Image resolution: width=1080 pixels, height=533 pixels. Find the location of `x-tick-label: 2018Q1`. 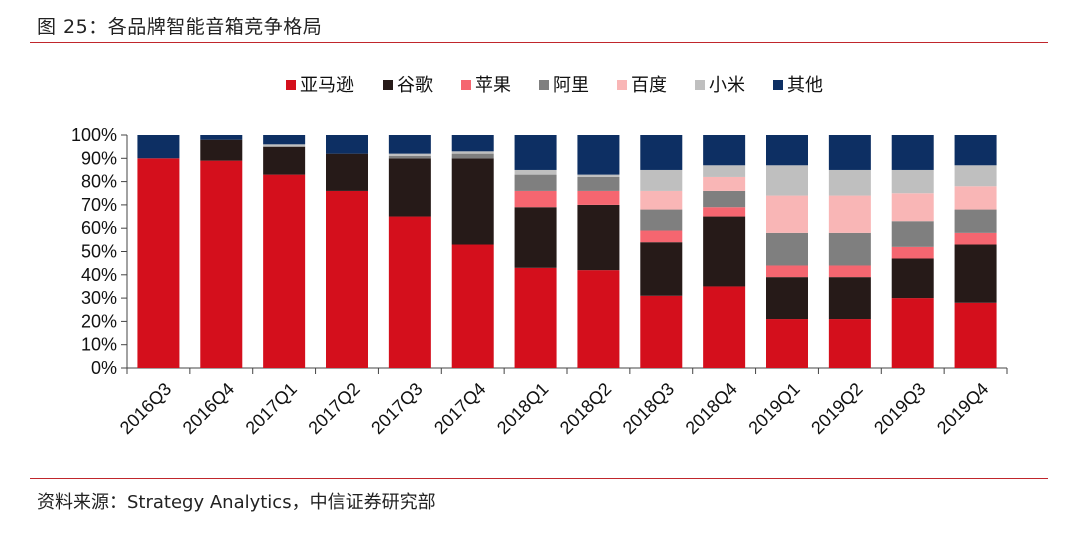

x-tick-label: 2018Q1 is located at coordinates (522, 408).